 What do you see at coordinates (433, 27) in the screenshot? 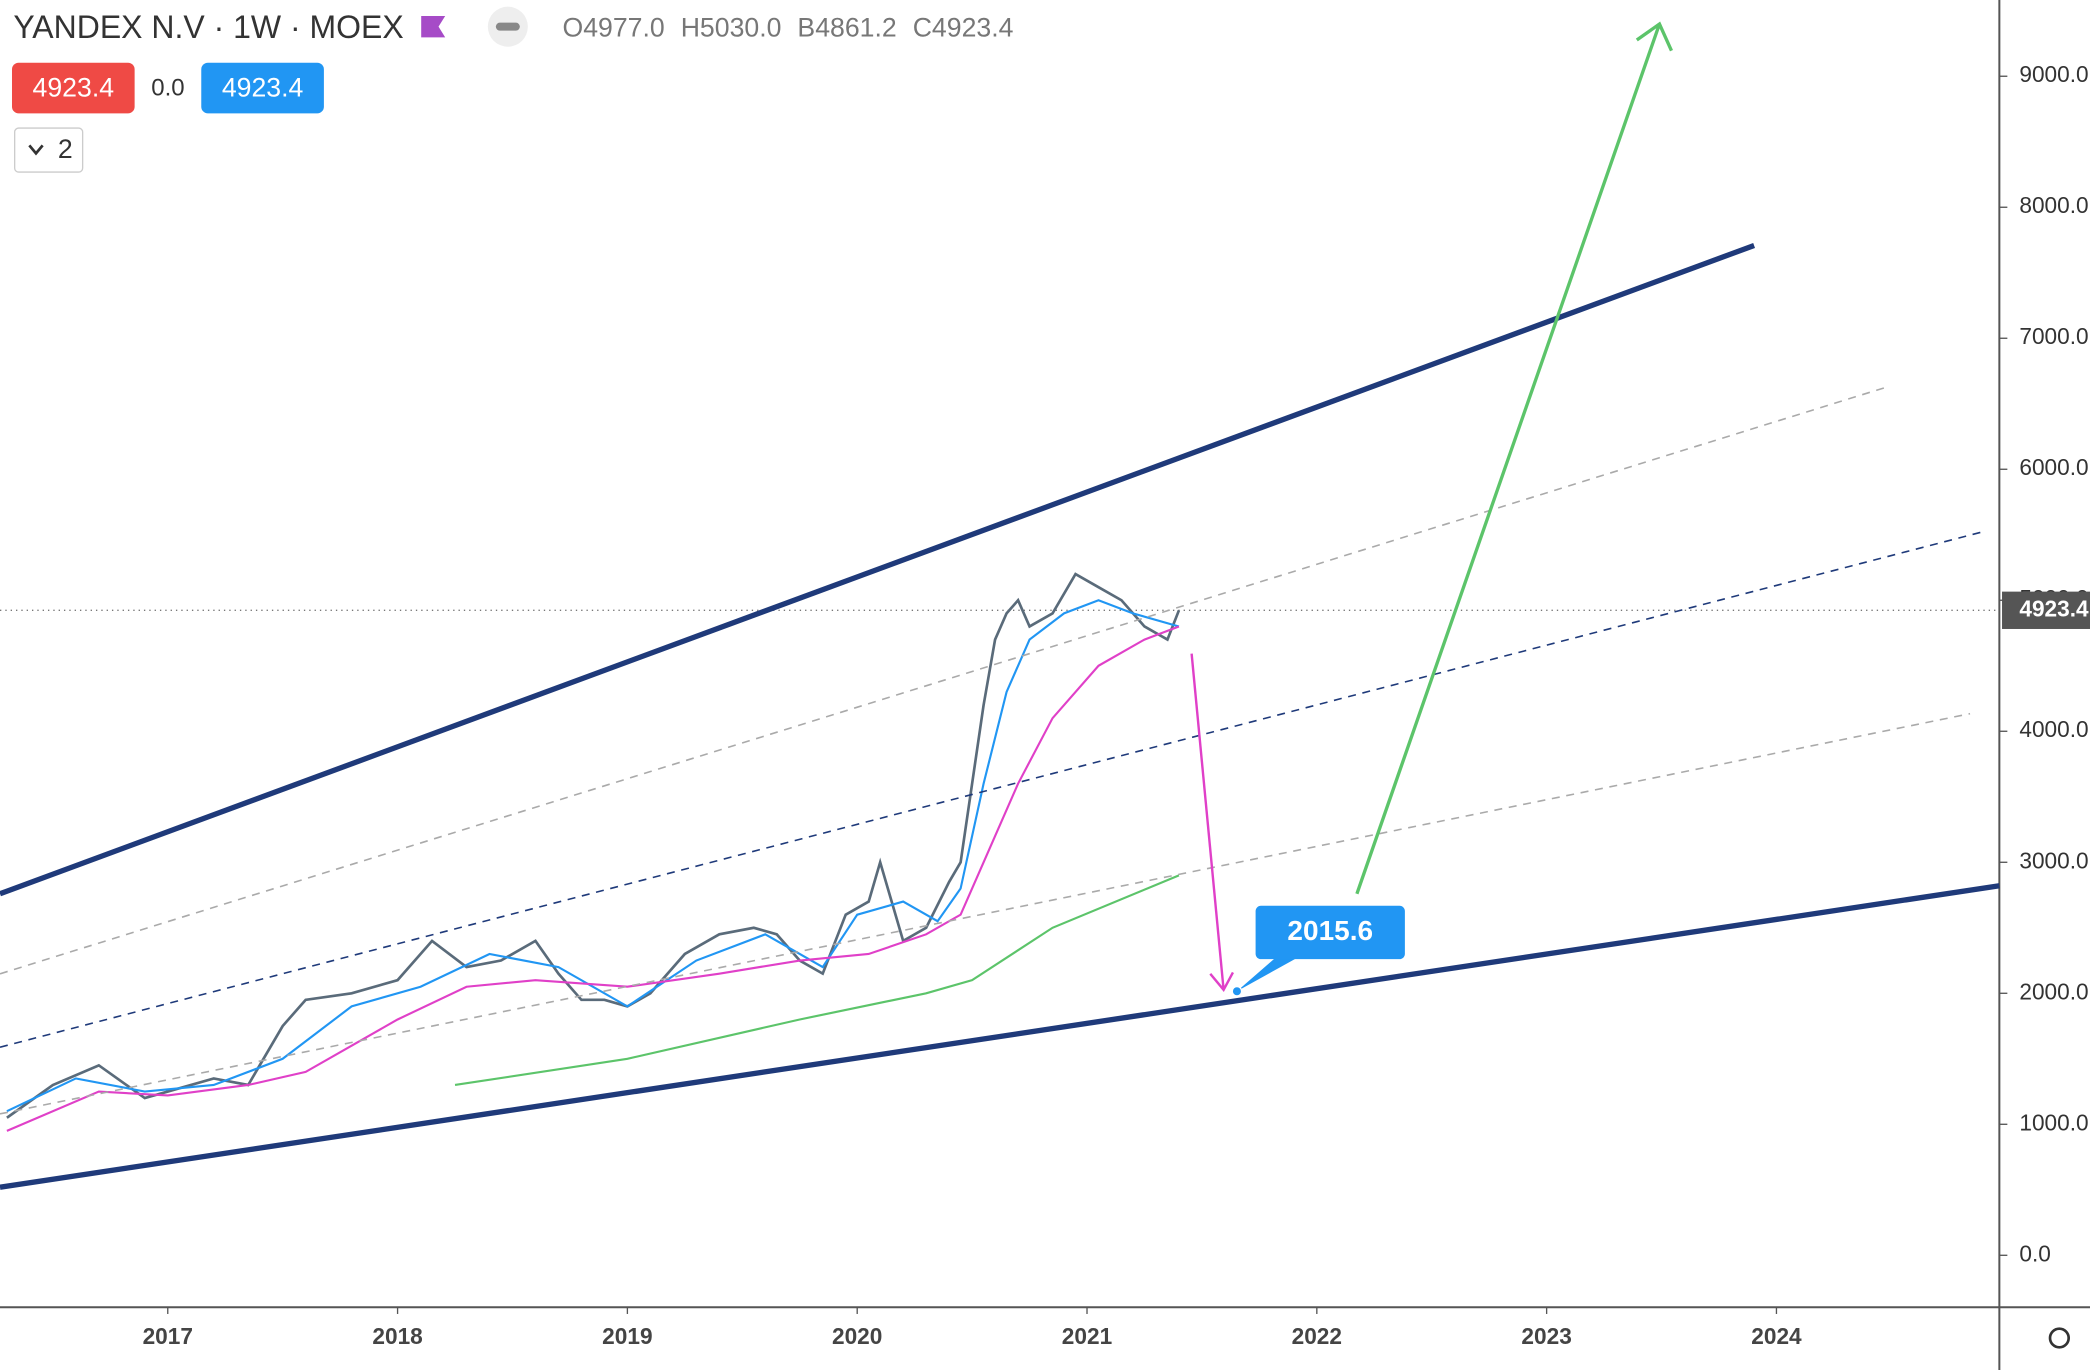
I see `flag-icon` at bounding box center [433, 27].